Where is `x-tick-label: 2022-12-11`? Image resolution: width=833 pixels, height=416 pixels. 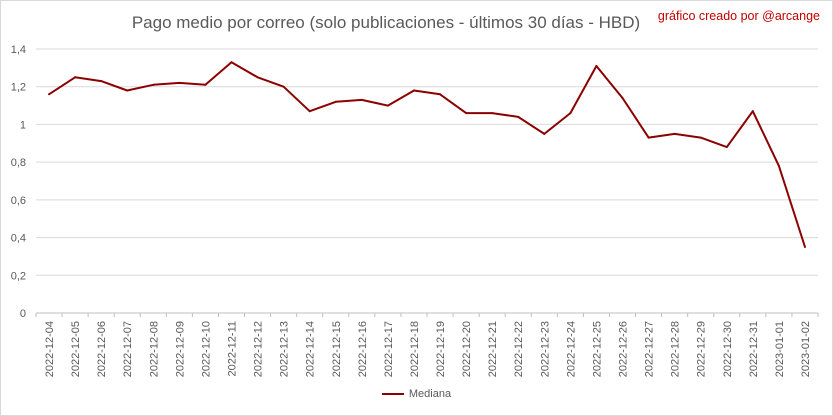
x-tick-label: 2022-12-11 is located at coordinates (233, 348).